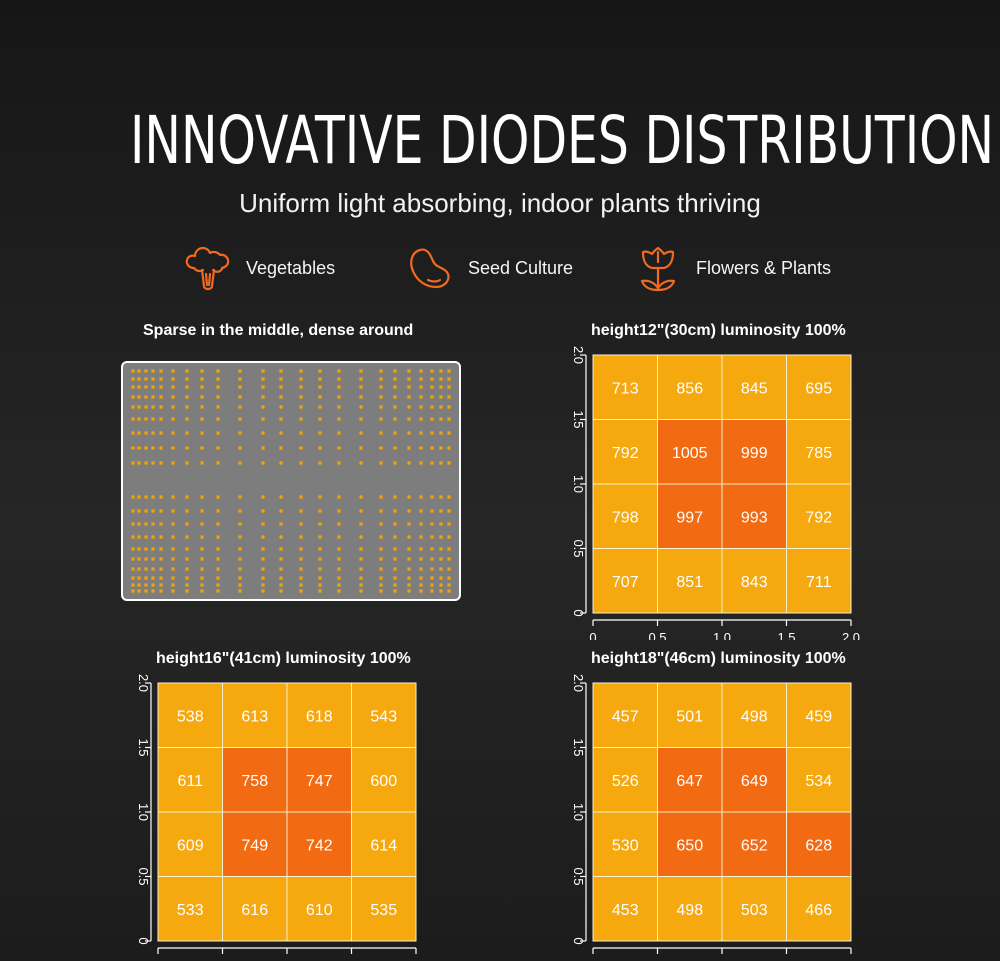 The height and width of the screenshot is (961, 1000). What do you see at coordinates (689, 517) in the screenshot?
I see `heatmap-value: 997` at bounding box center [689, 517].